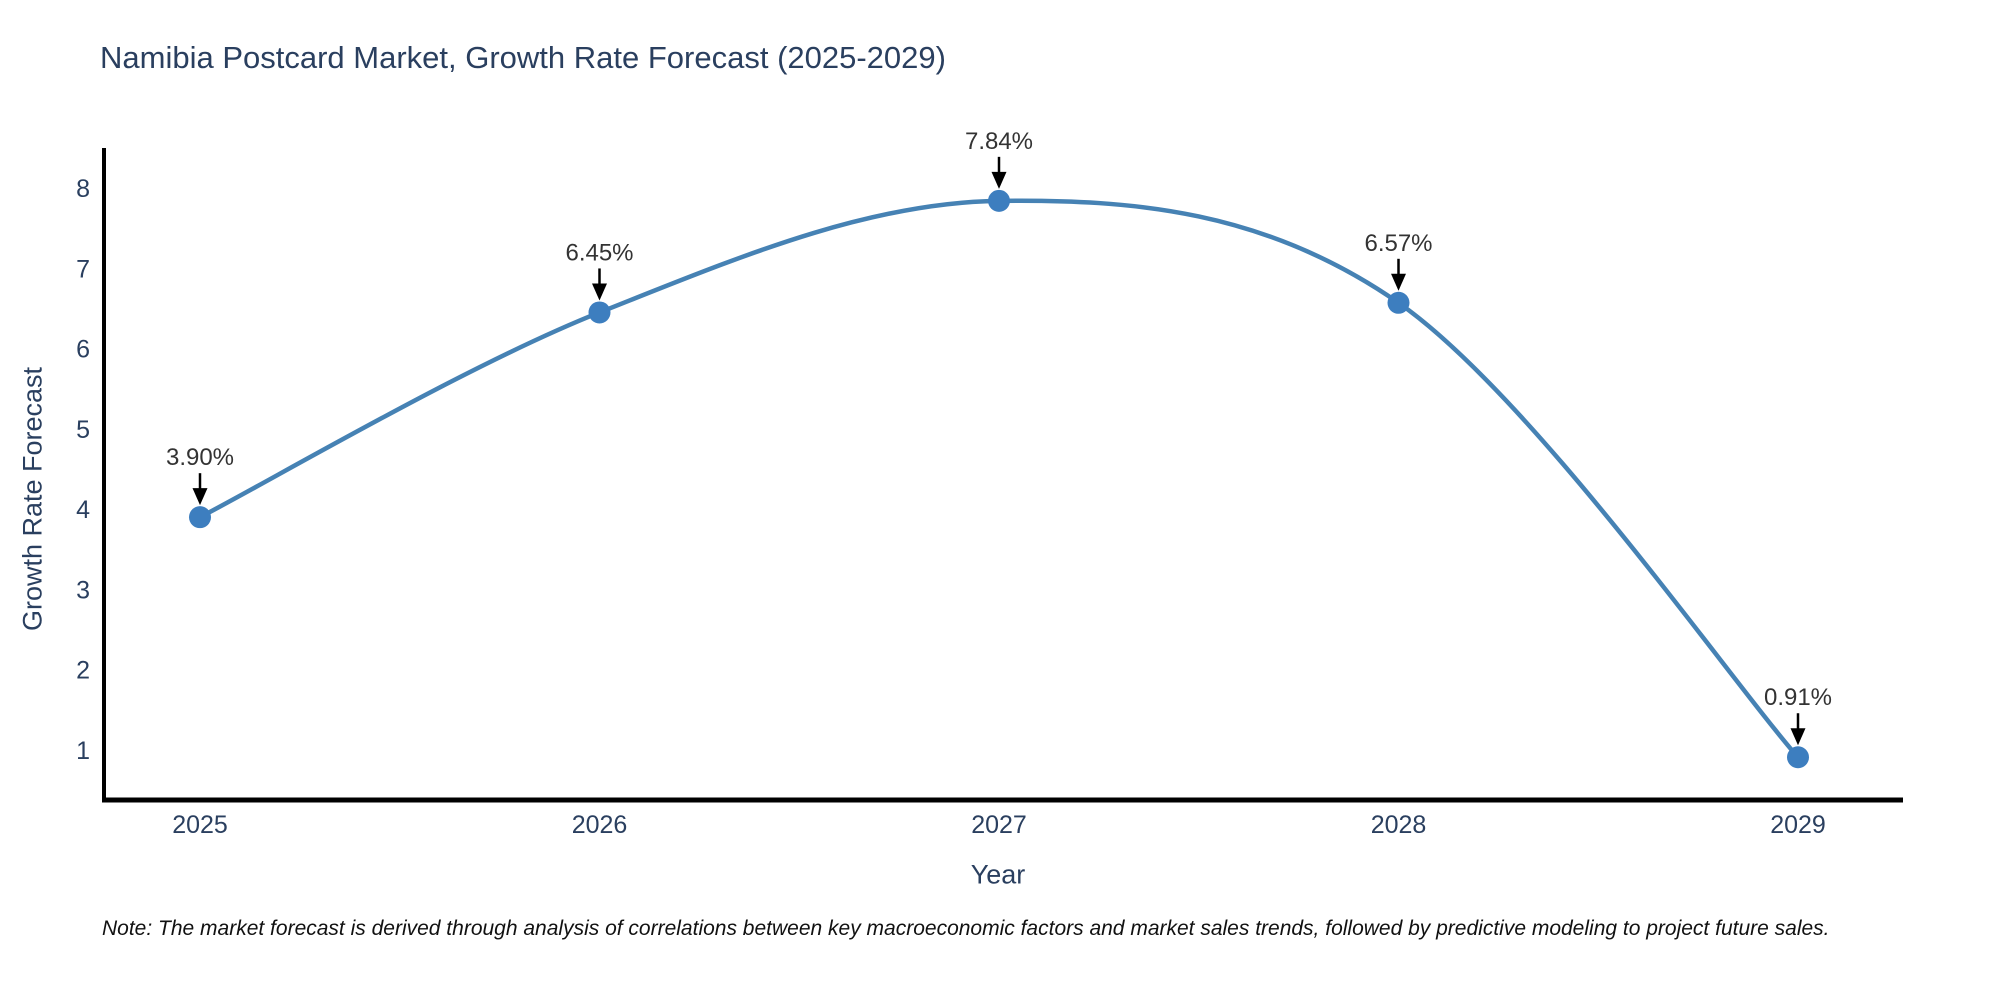 The height and width of the screenshot is (1000, 2000). What do you see at coordinates (1399, 825) in the screenshot?
I see `x-tick-label: 2028` at bounding box center [1399, 825].